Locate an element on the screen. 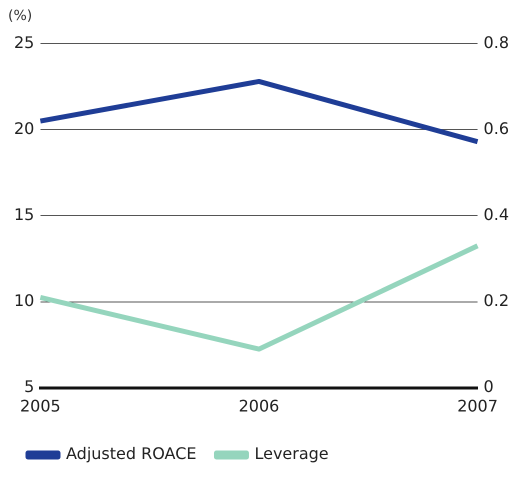 This screenshot has width=527, height=484. x-tick-label: 2005 is located at coordinates (40, 406).